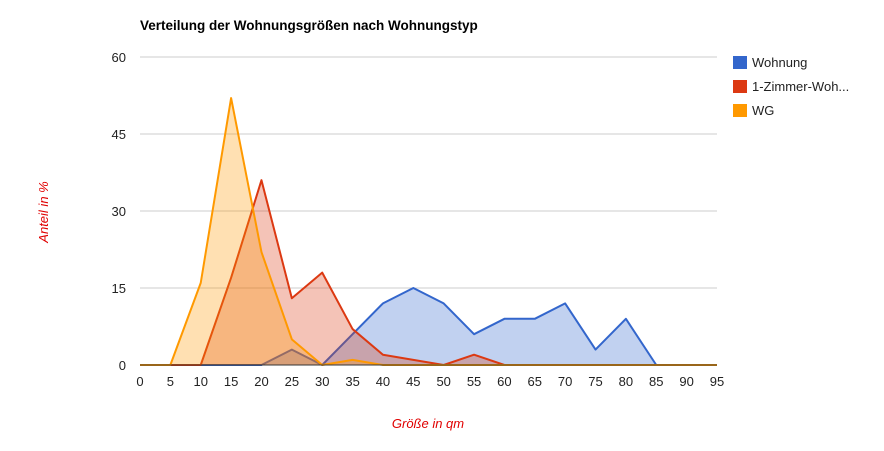 The width and height of the screenshot is (884, 451). Describe the element at coordinates (626, 381) in the screenshot. I see `x-tick-label: 80` at that location.